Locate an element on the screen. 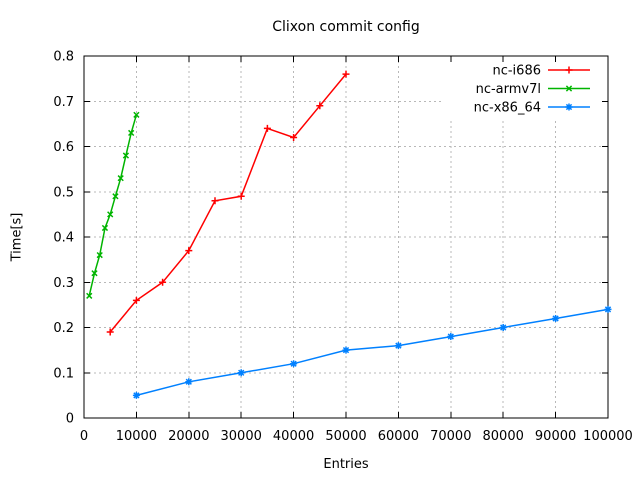 The height and width of the screenshot is (480, 640). x-tick-label: 60000 is located at coordinates (398, 436).